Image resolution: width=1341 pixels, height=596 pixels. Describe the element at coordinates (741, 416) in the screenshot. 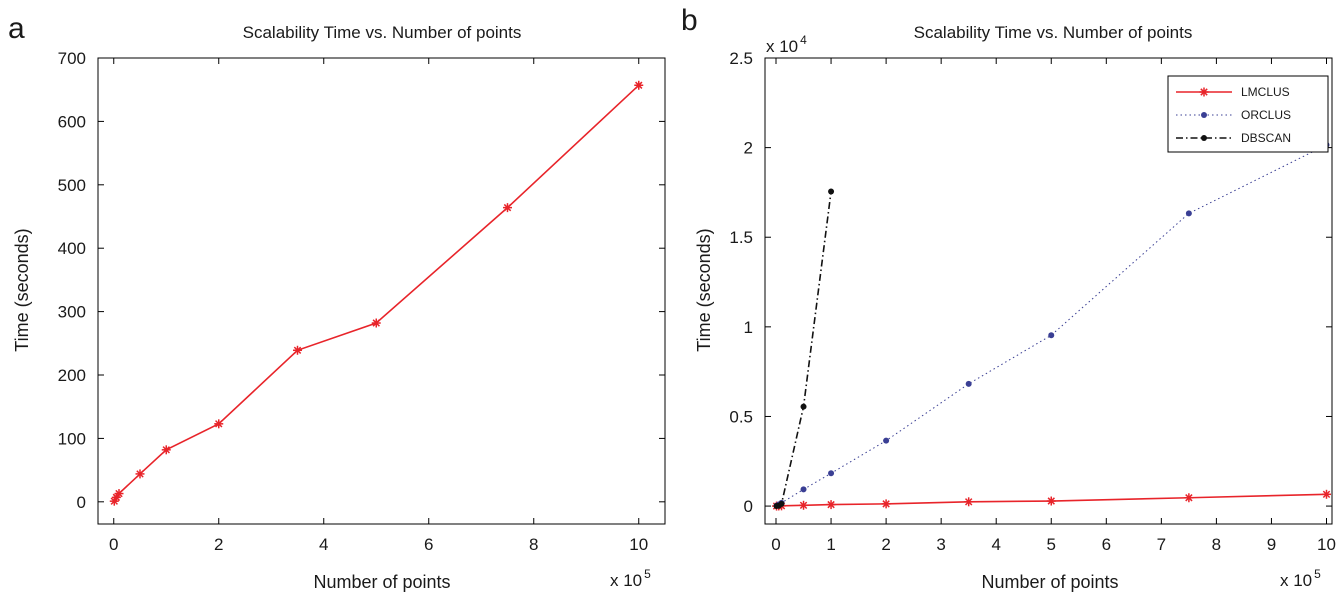

I see `y-tick-label-b-1: 0.5` at that location.